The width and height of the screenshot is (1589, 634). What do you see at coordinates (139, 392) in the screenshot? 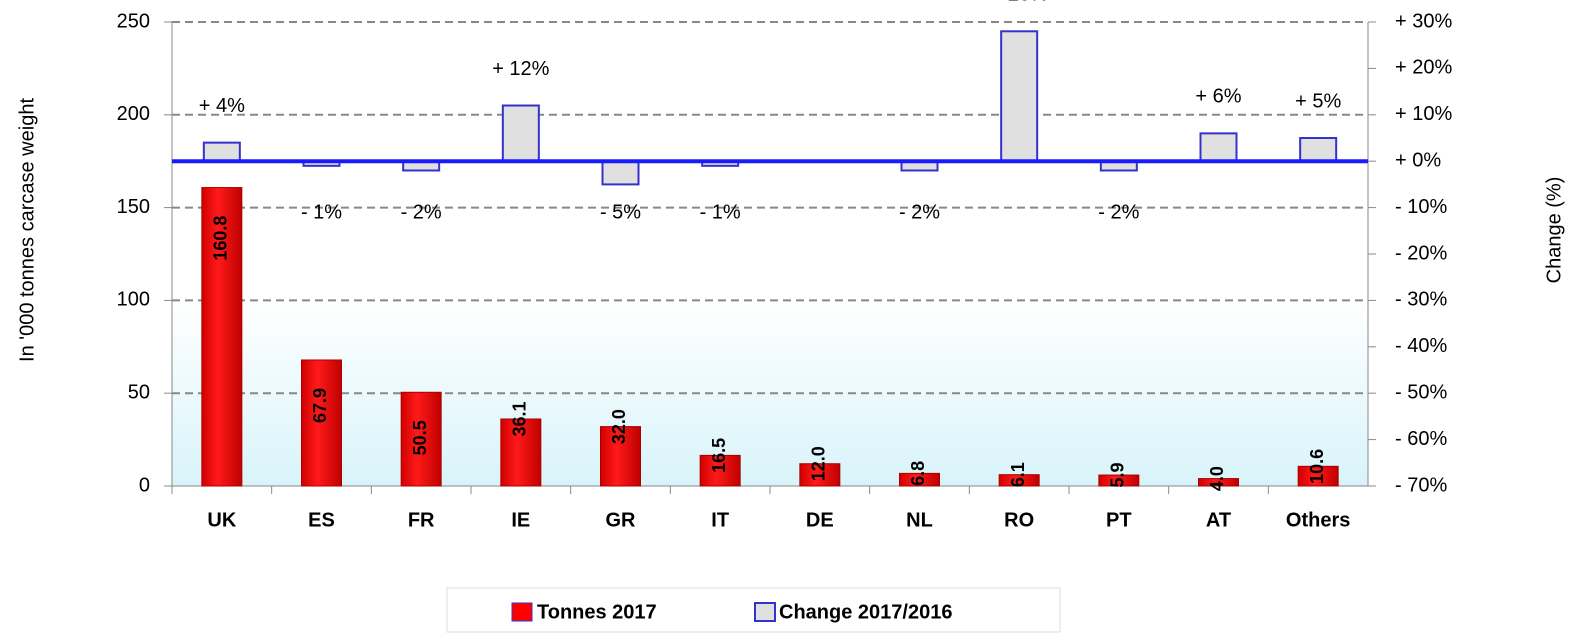
I see `y-tick-label: 50` at bounding box center [139, 392].